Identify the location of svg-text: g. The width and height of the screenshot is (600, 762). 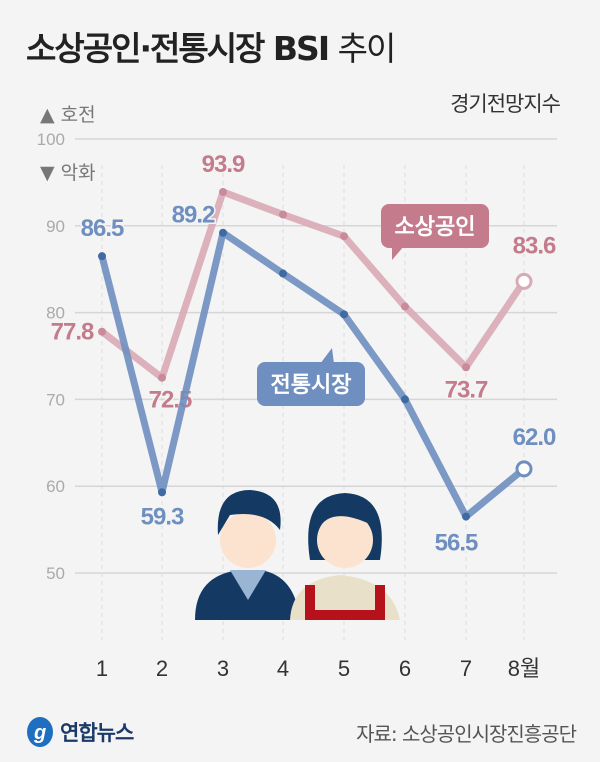
(39, 733).